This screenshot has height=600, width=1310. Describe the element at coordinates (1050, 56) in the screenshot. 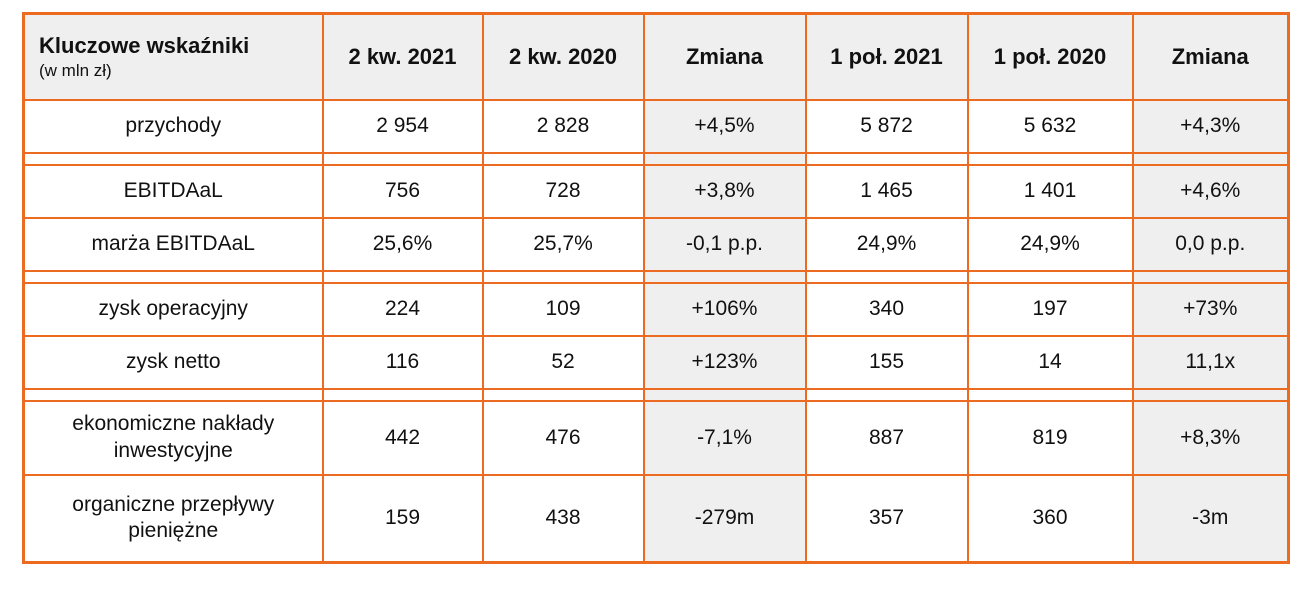

I see `header-cell-h1-2020: 1 poł. 2020` at that location.